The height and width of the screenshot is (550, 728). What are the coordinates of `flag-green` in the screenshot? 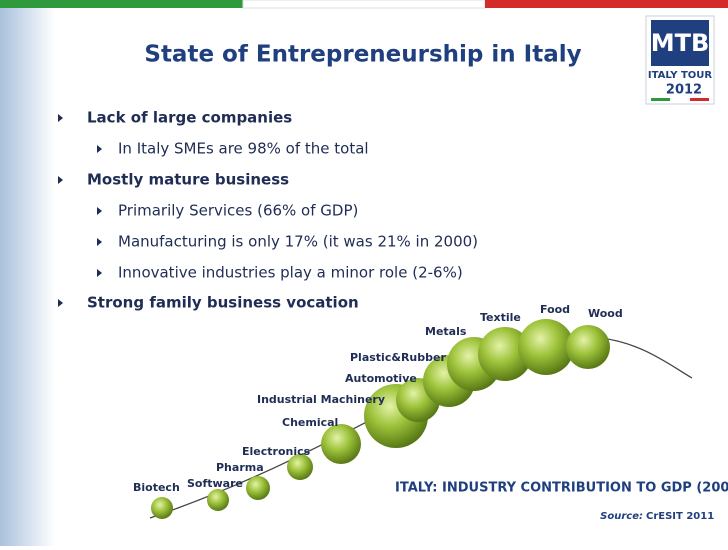 It's located at (121, 4).